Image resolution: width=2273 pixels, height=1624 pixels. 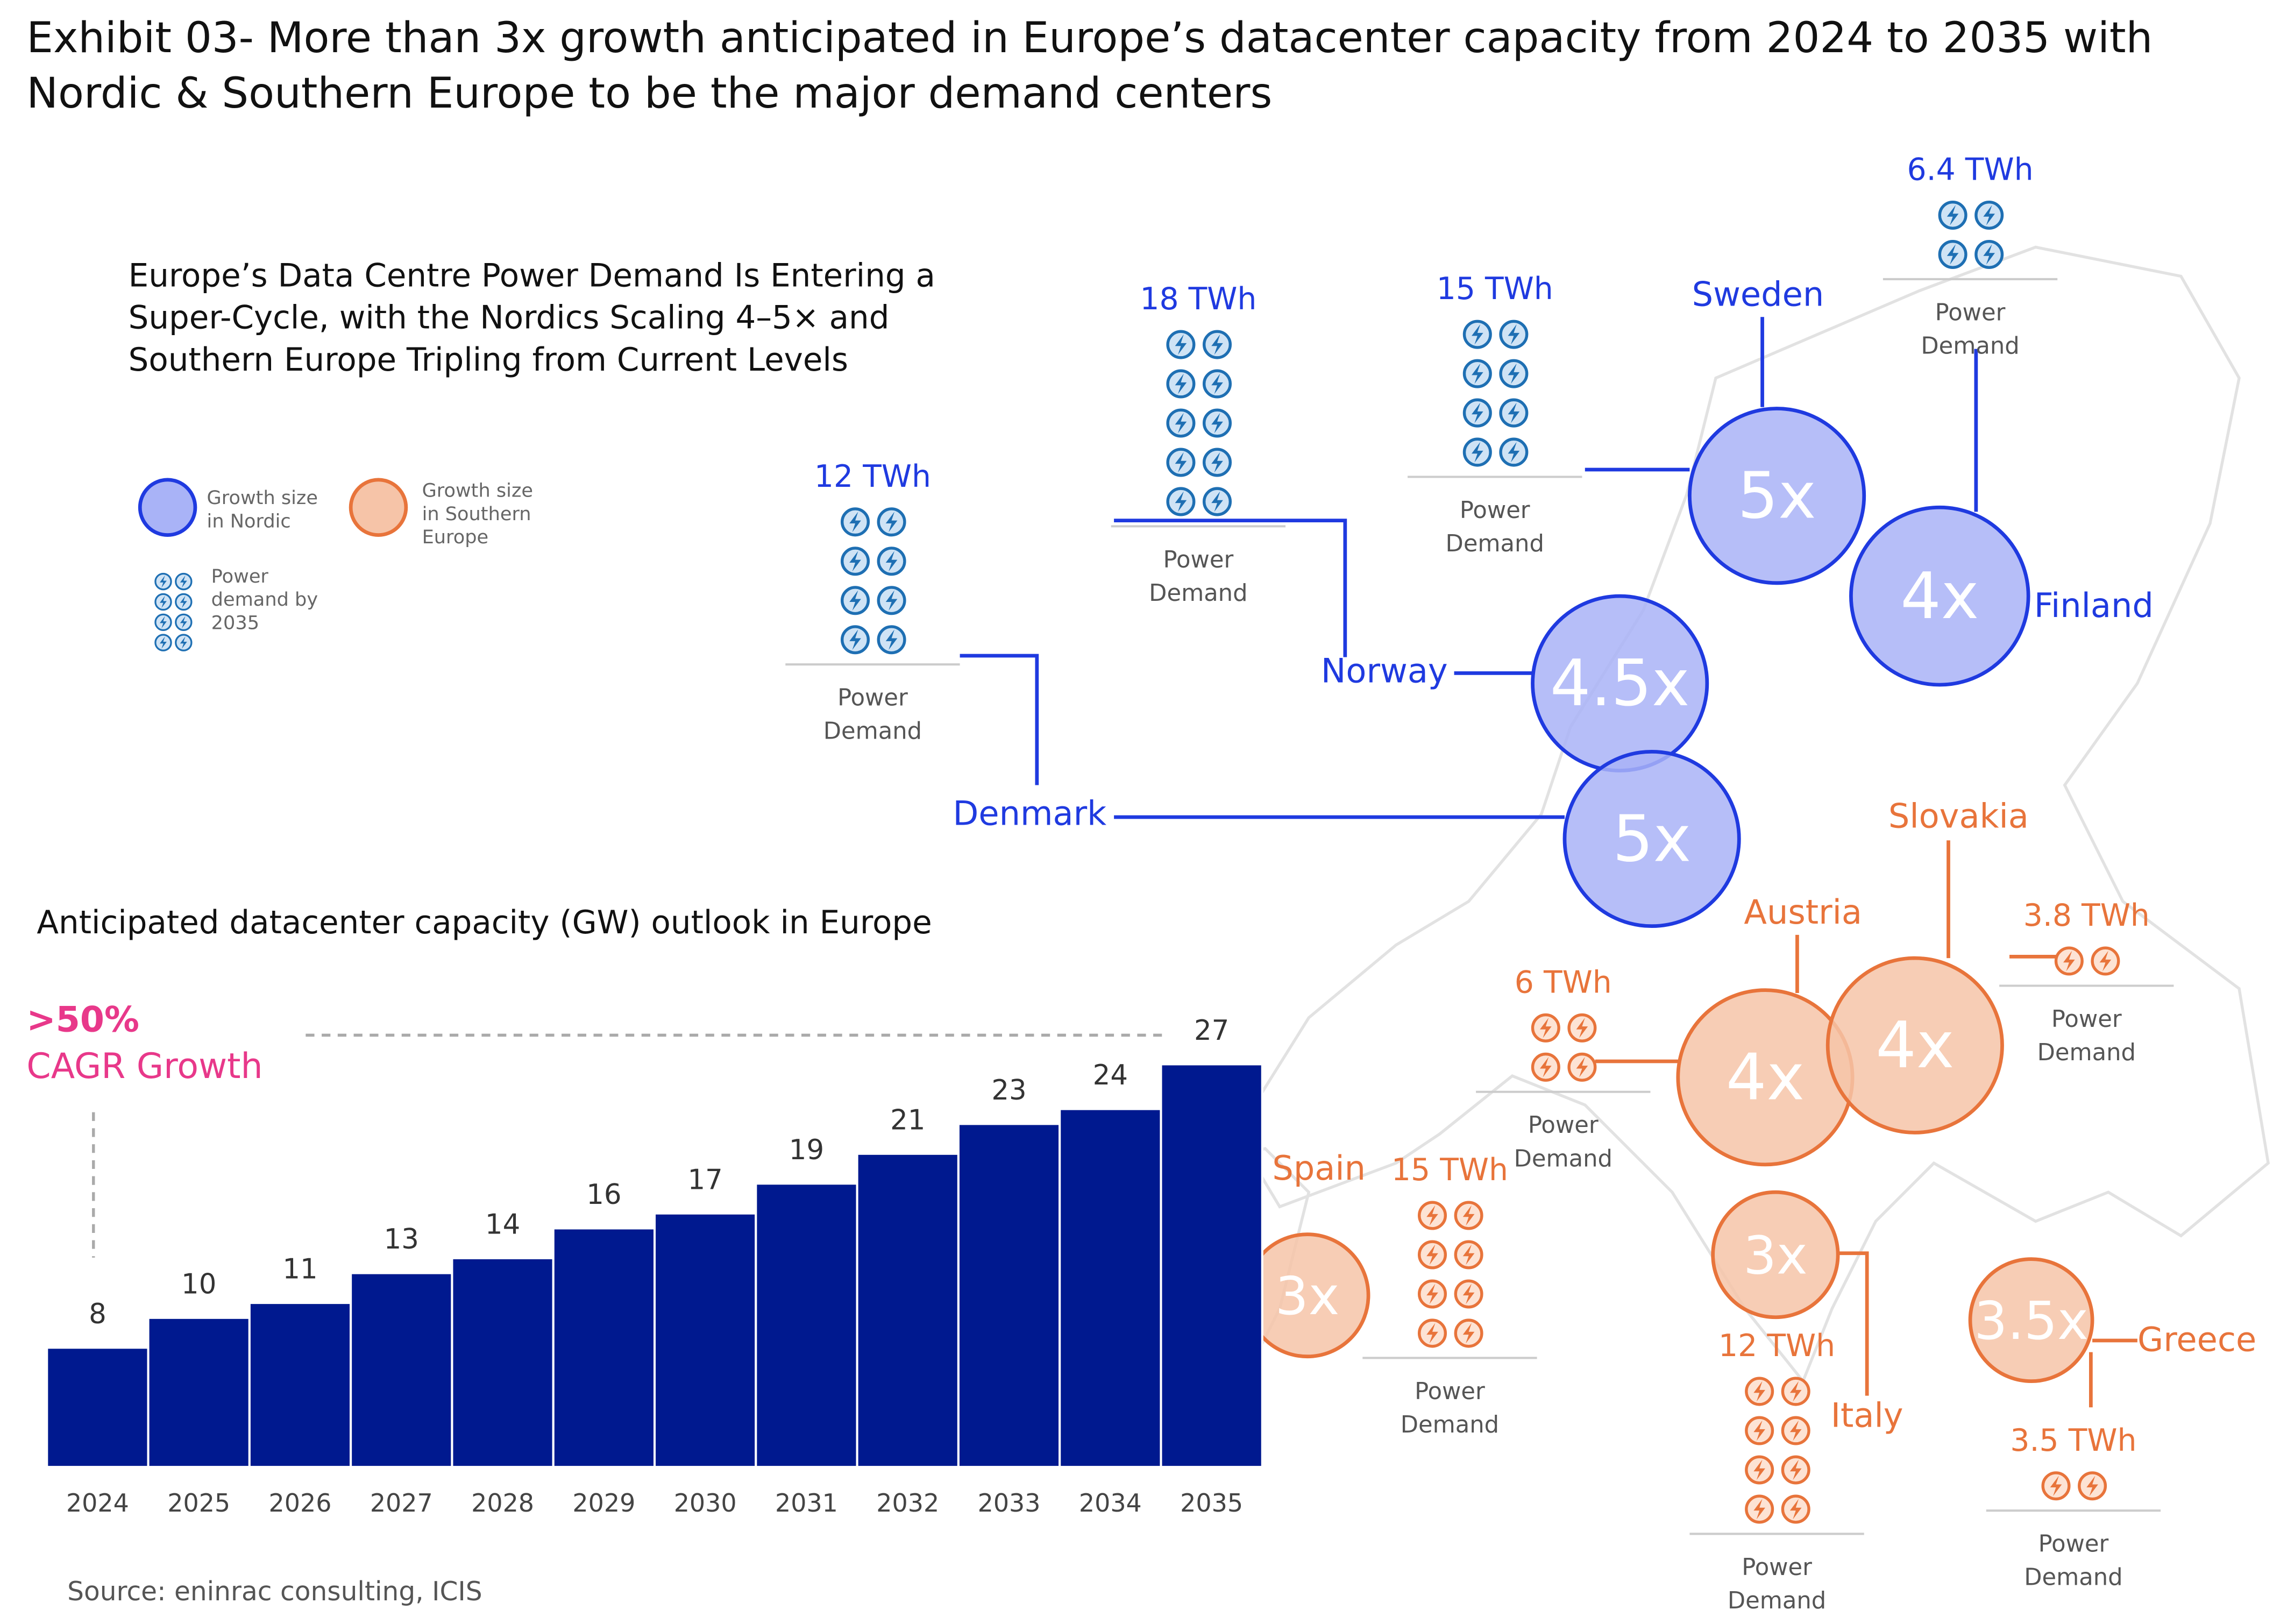 What do you see at coordinates (1319, 1168) in the screenshot?
I see `region-name: Spain` at bounding box center [1319, 1168].